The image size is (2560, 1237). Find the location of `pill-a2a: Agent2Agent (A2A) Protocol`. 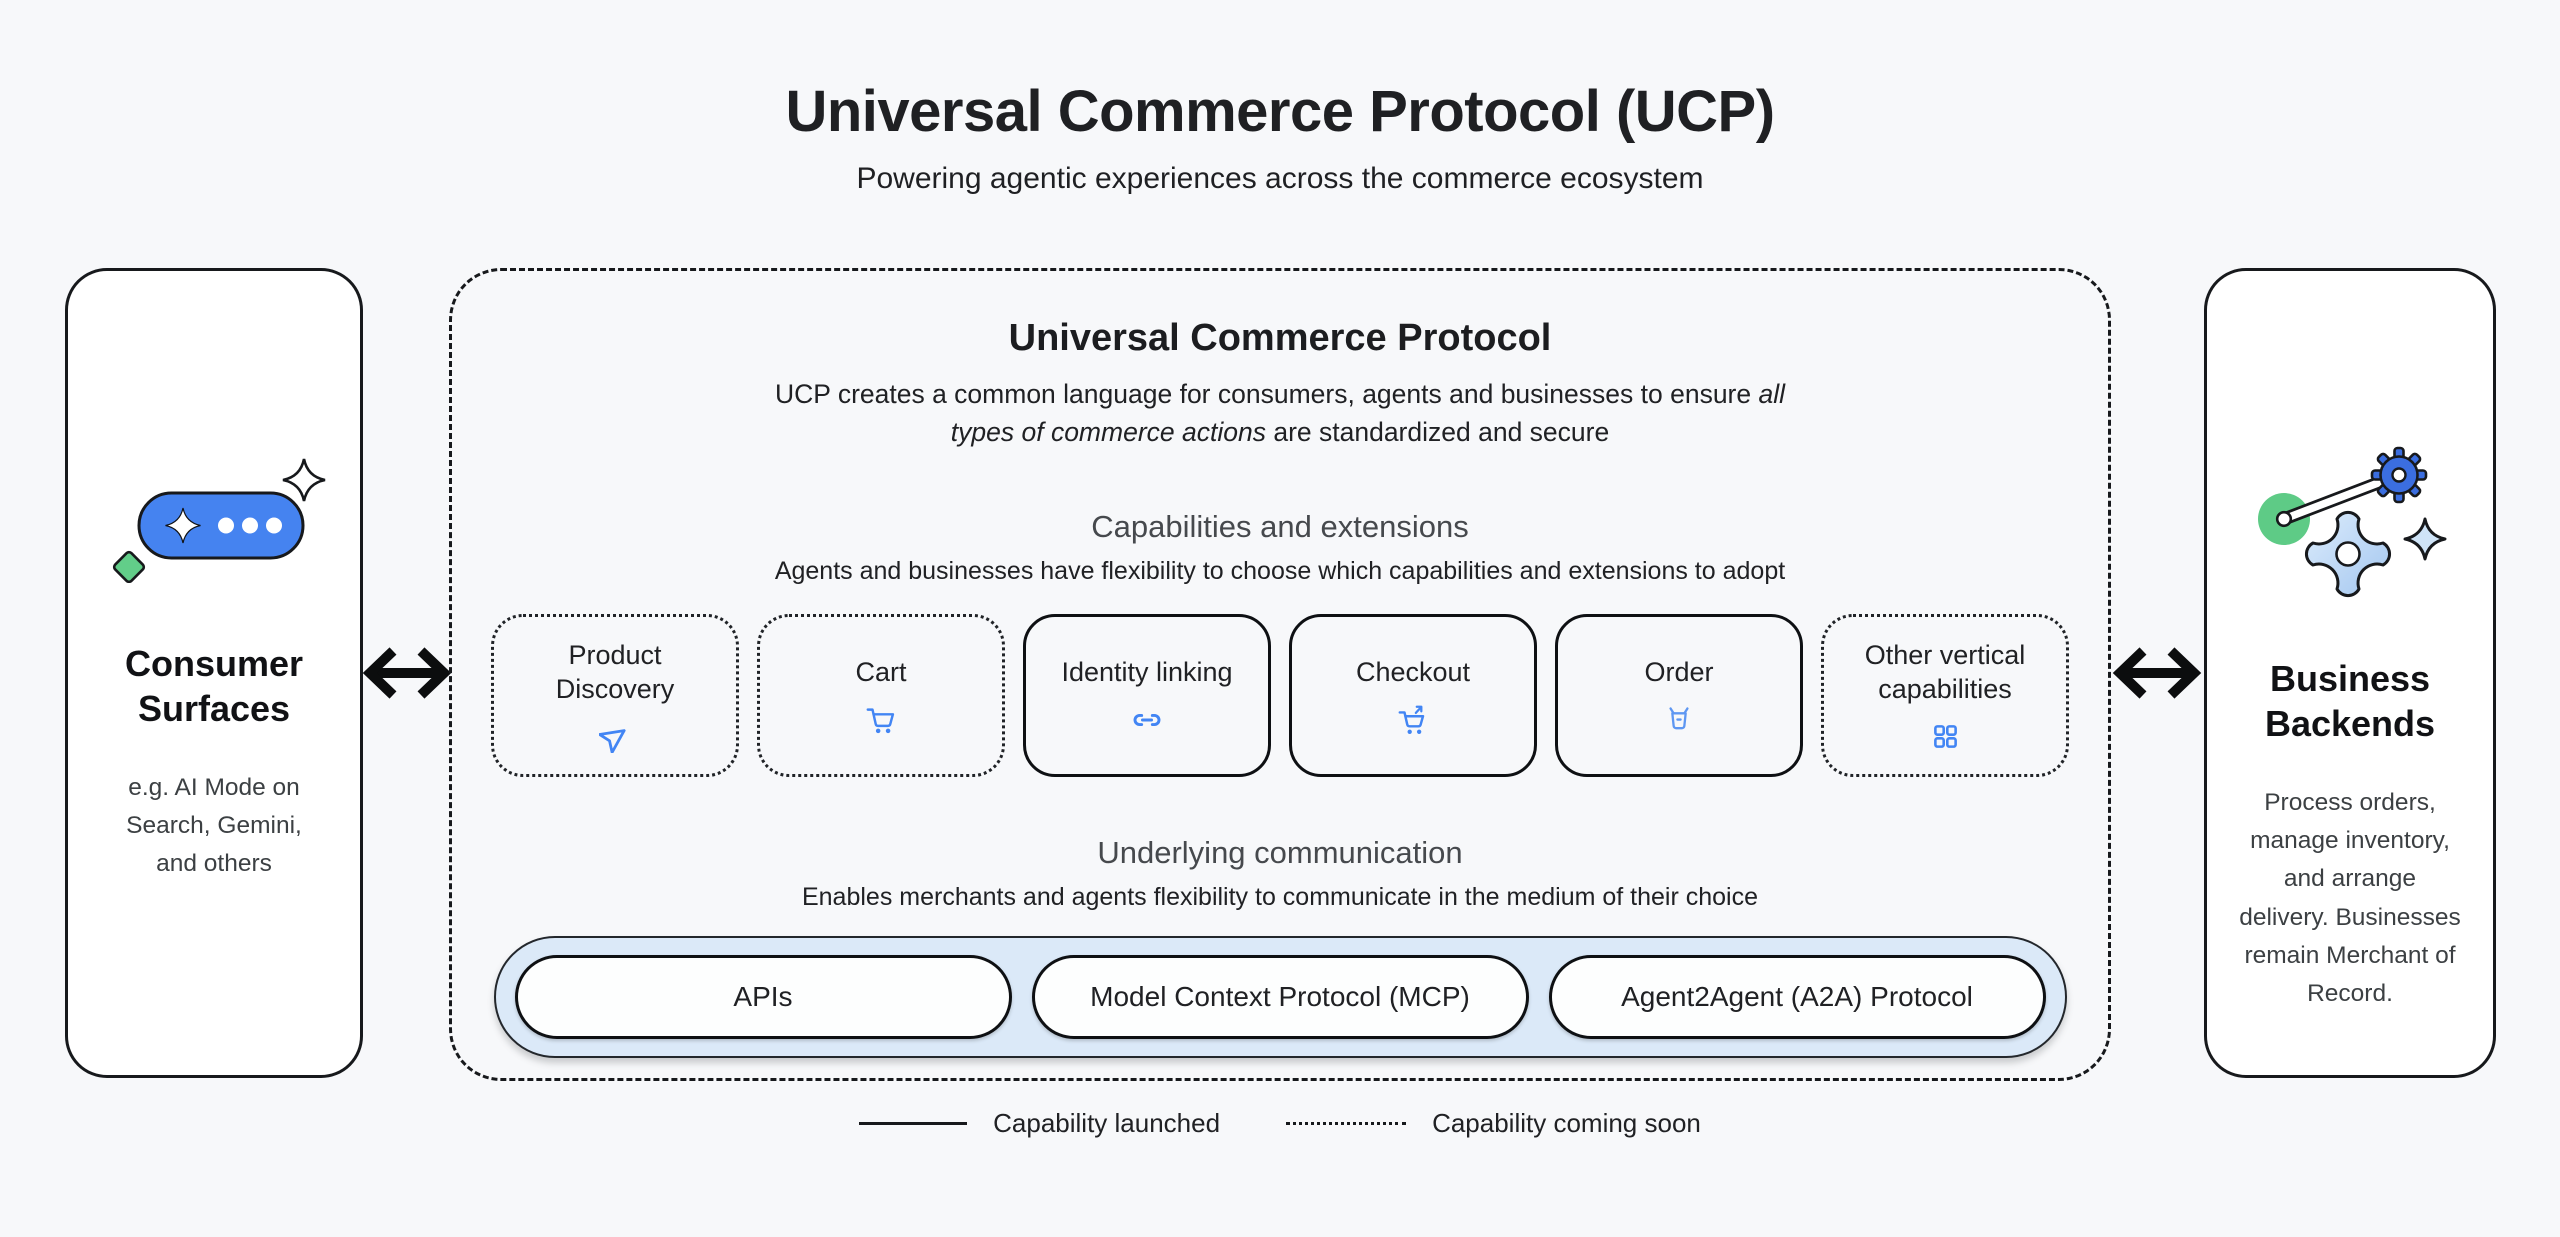

pill-a2a: Agent2Agent (A2A) Protocol is located at coordinates (1797, 997).